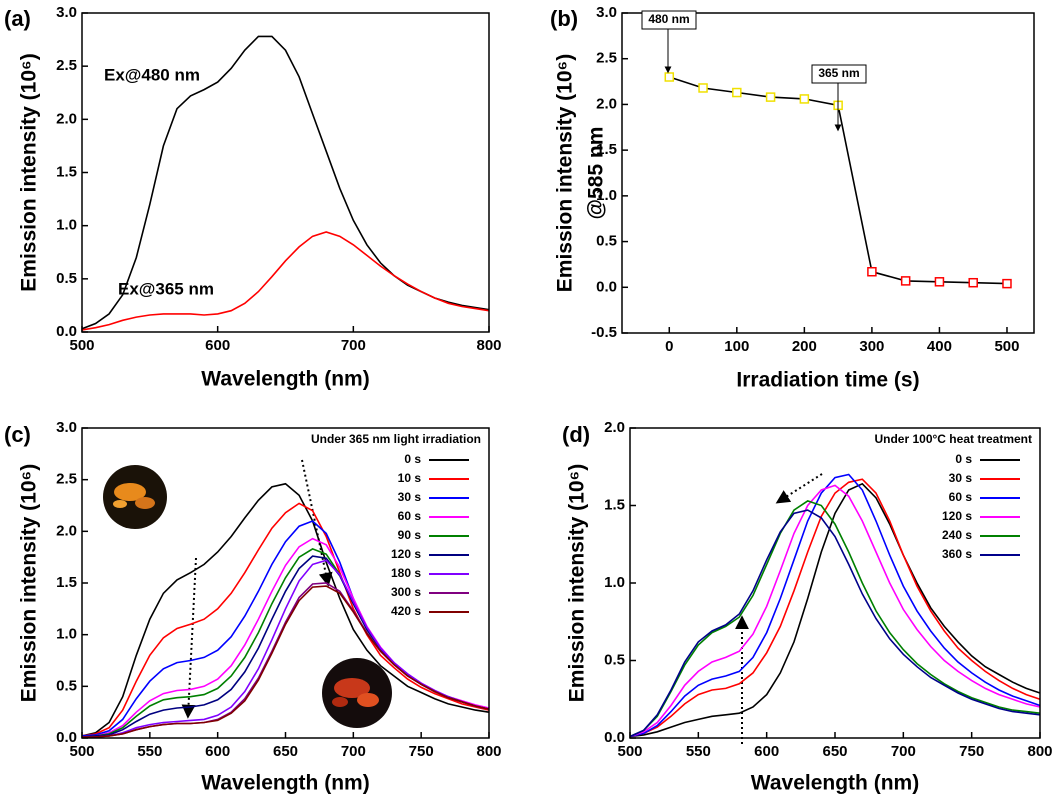 This screenshot has width=1057, height=799. What do you see at coordinates (576, 434) in the screenshot?
I see `panel-label: (d)` at bounding box center [576, 434].